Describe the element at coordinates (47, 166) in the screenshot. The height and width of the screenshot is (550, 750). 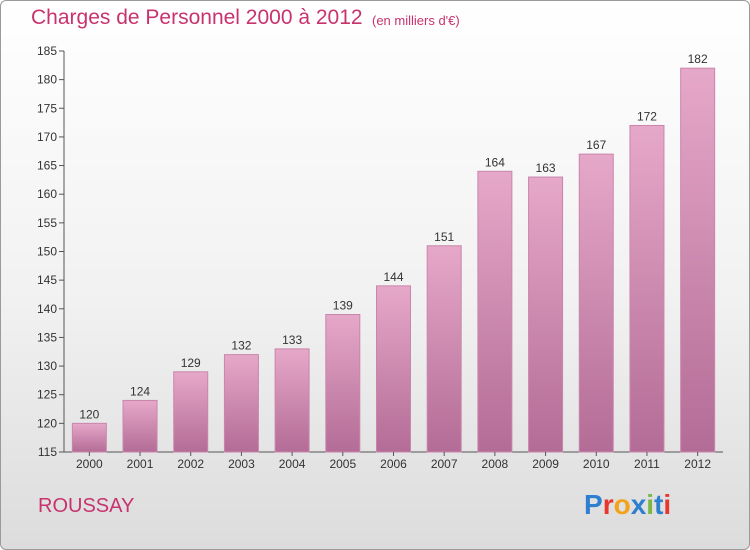
I see `y-tick-label: 165` at that location.